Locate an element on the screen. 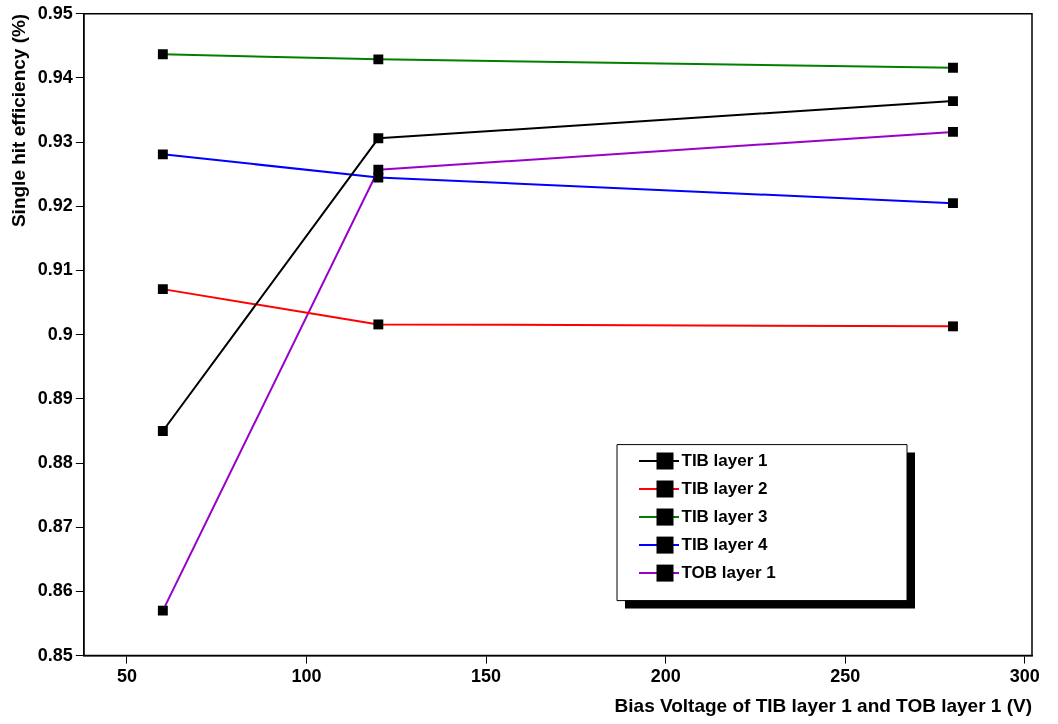  x-tick-label: 300 is located at coordinates (1024, 676).